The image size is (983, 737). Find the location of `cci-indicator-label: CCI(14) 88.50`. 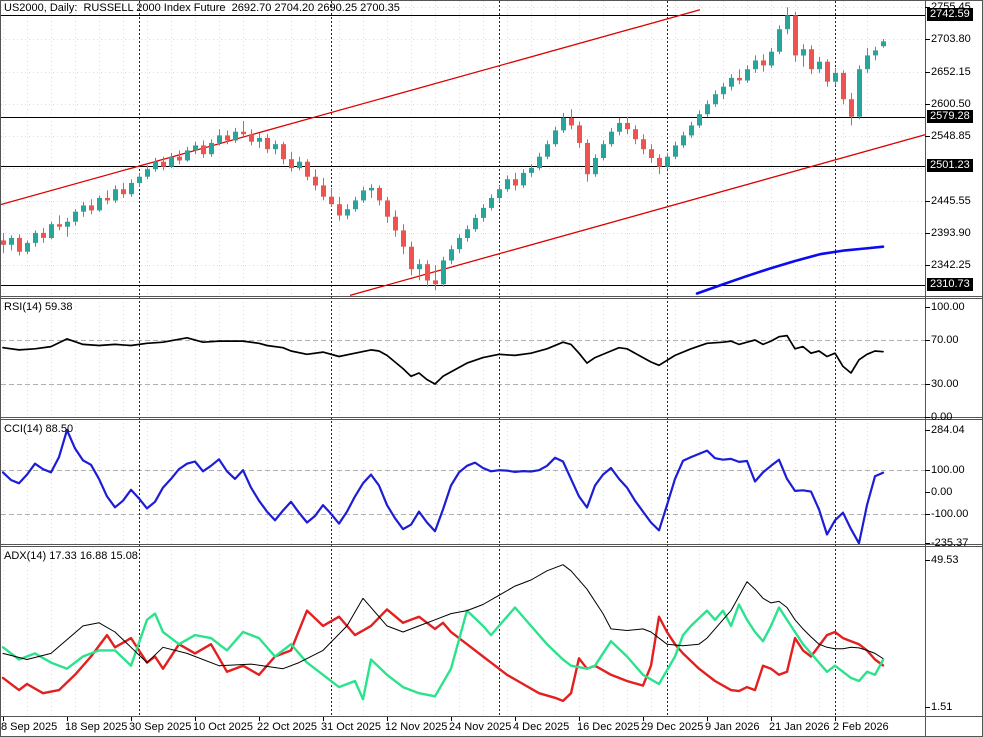

cci-indicator-label: CCI(14) 88.50 is located at coordinates (39, 429).